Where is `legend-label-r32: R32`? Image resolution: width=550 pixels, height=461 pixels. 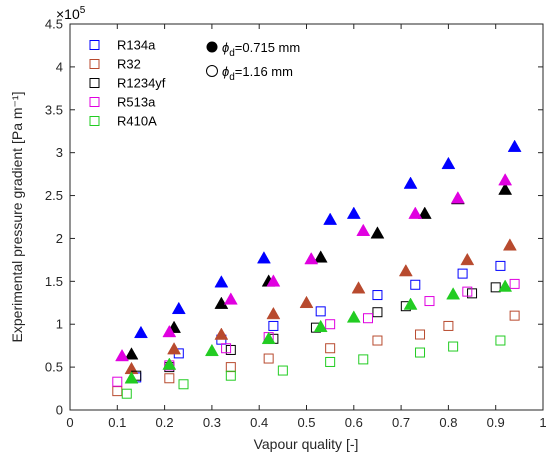
legend-label-r32: R32 is located at coordinates (129, 64).